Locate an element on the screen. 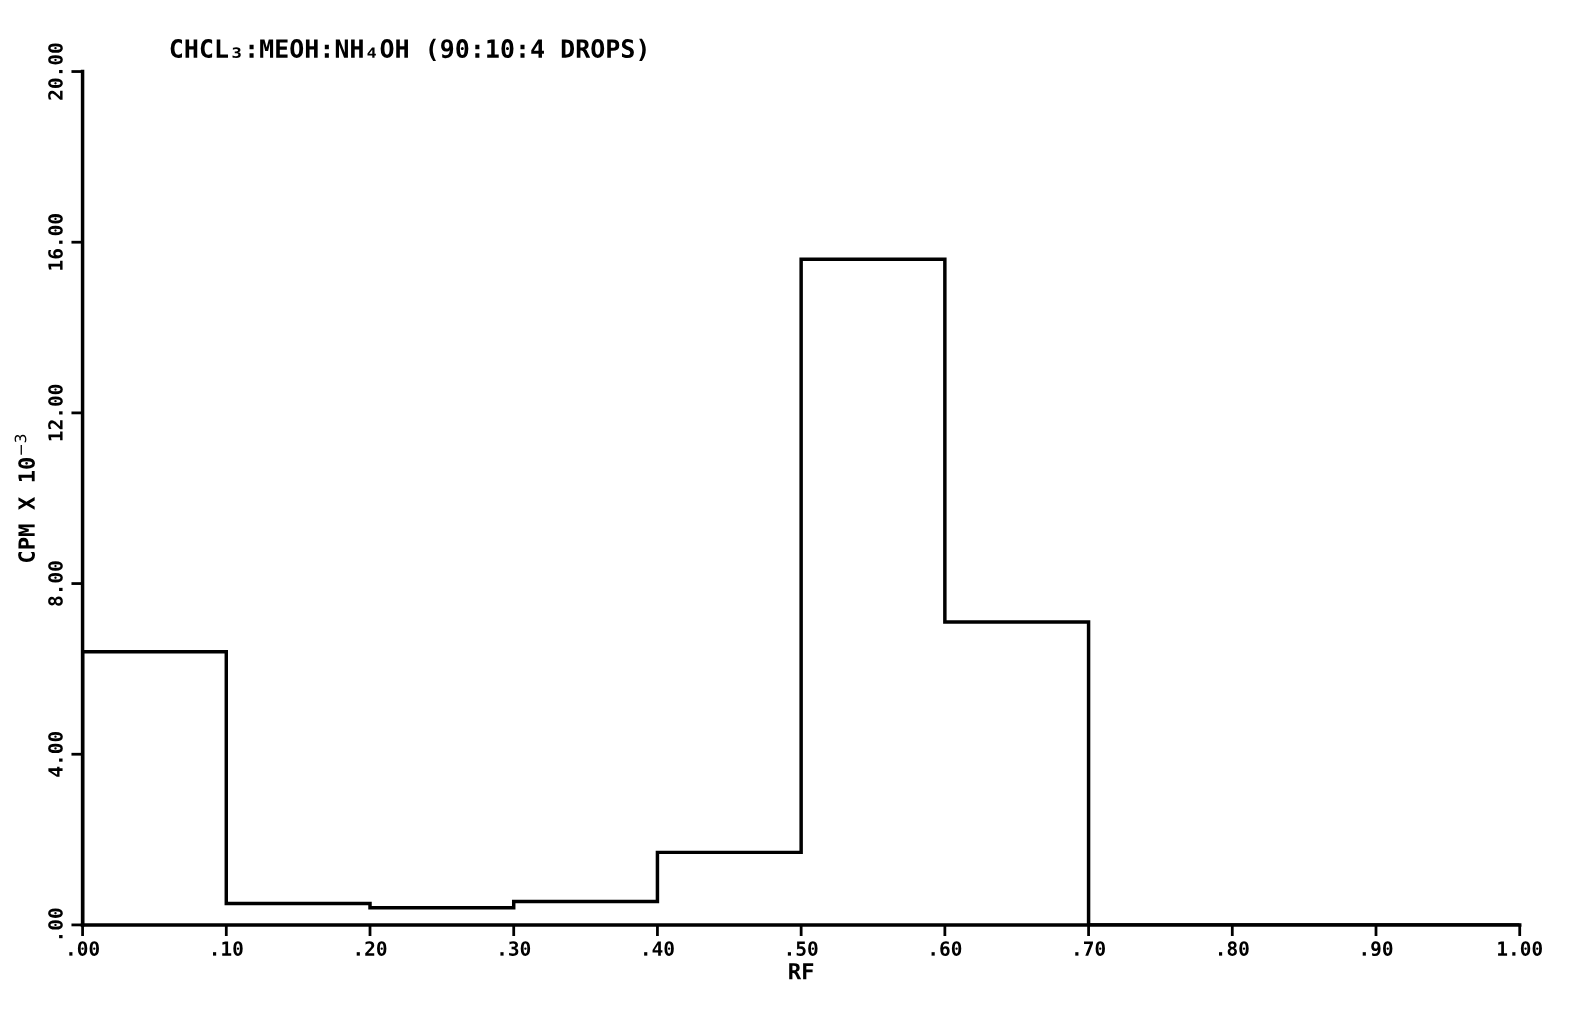 The height and width of the screenshot is (1022, 1588). x-tick-label: .30 is located at coordinates (515, 948).